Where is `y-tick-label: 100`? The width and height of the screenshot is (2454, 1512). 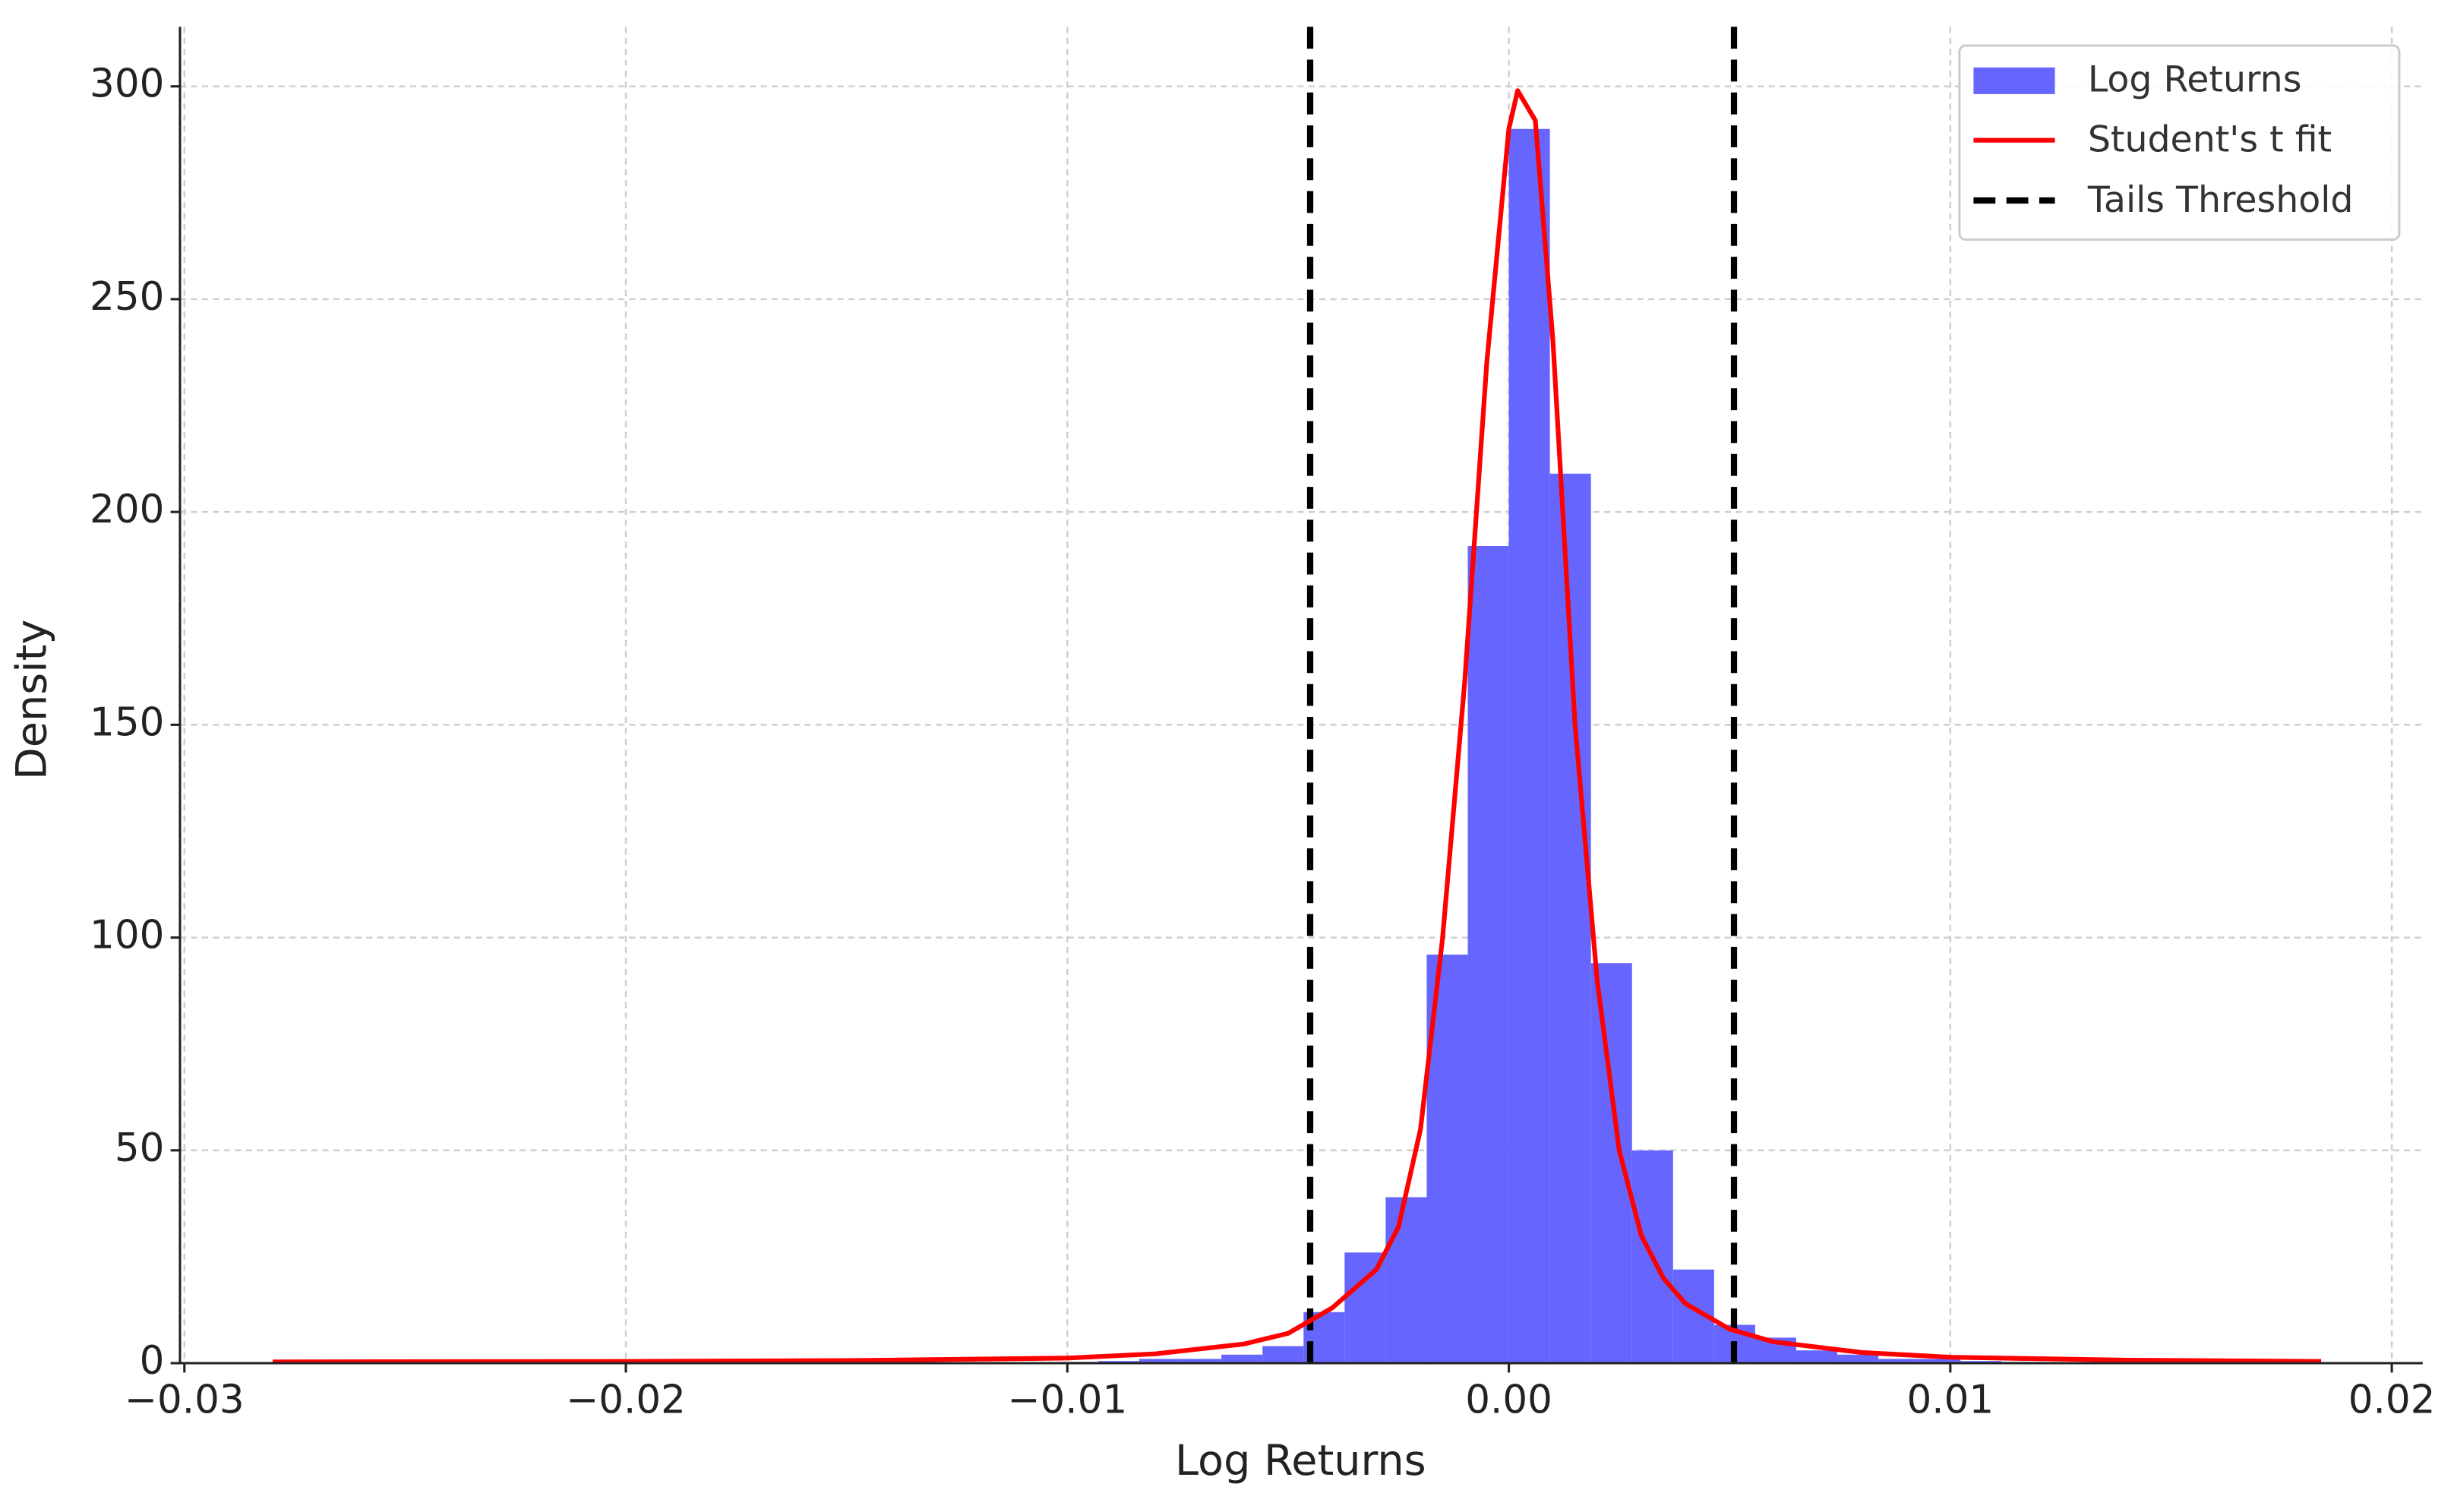
y-tick-label: 100 is located at coordinates (127, 936).